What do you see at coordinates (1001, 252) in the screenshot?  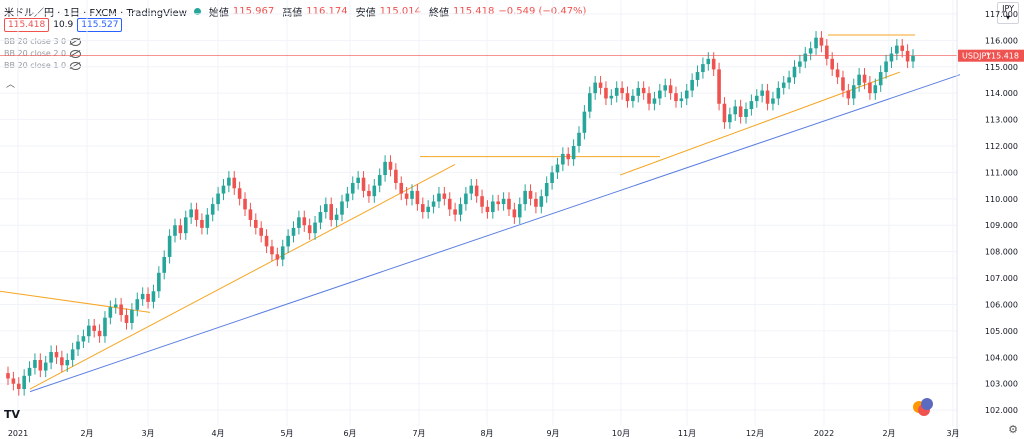 I see `y-tick-label: 108.000` at bounding box center [1001, 252].